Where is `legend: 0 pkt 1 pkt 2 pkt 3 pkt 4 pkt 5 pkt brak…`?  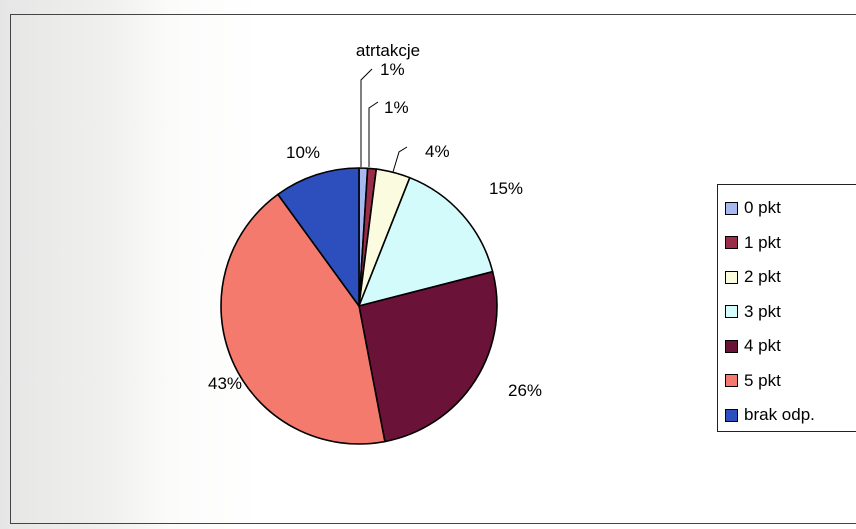 legend: 0 pkt 1 pkt 2 pkt 3 pkt 4 pkt 5 pkt brak… is located at coordinates (786, 308).